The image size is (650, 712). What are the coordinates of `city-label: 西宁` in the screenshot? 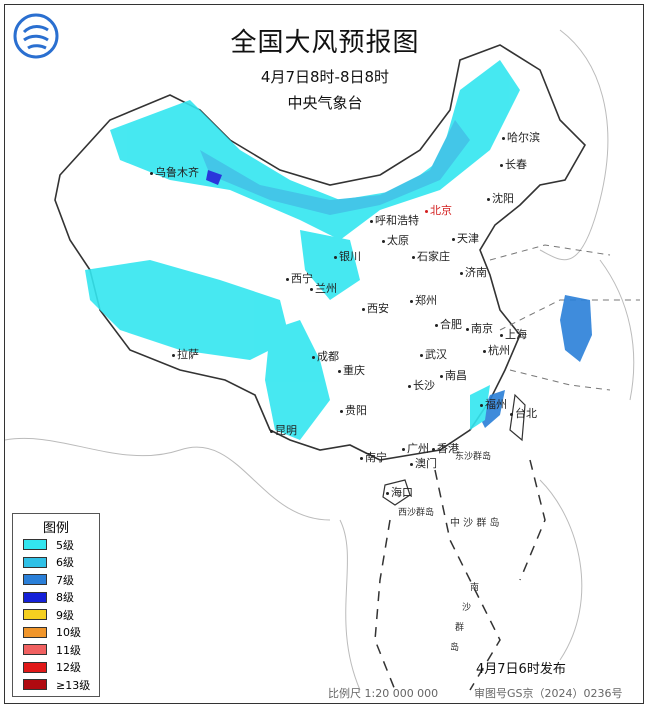 It's located at (299, 278).